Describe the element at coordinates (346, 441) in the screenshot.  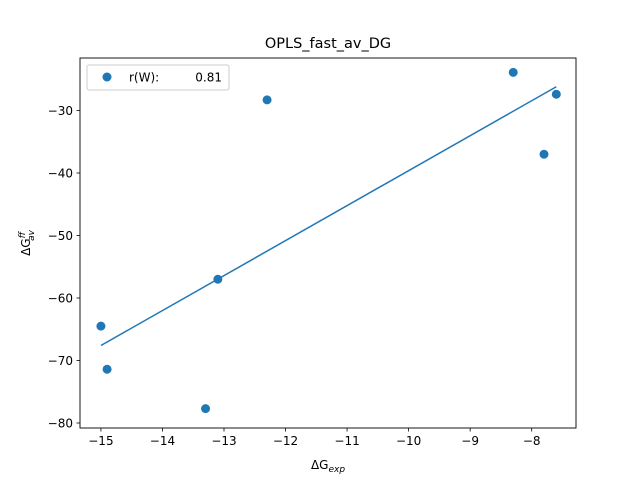
I see `x-tick-label: −11` at that location.